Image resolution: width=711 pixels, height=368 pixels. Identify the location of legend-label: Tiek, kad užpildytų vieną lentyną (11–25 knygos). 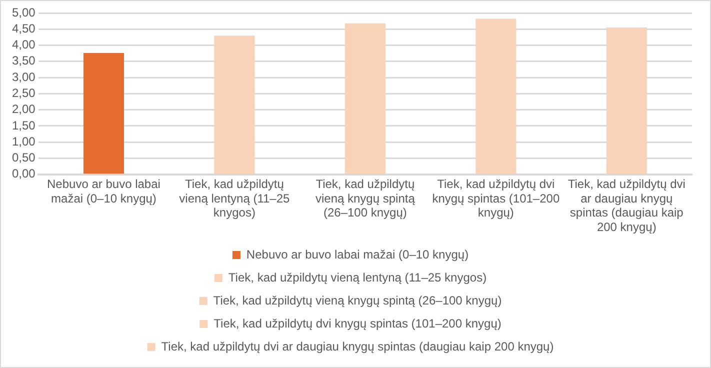
(357, 277).